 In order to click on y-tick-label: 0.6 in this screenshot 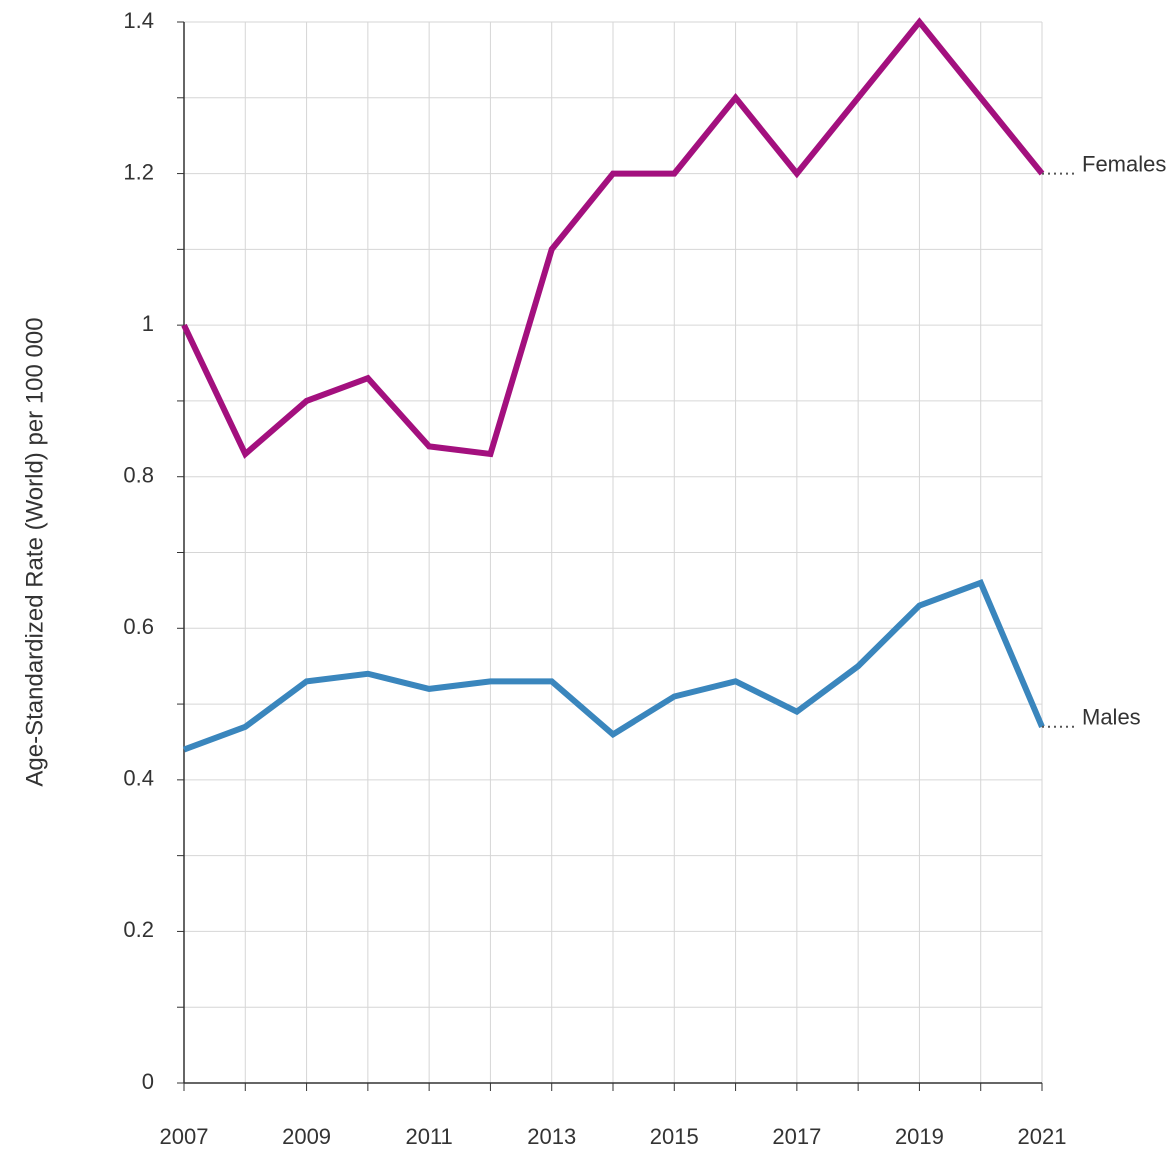, I will do `click(138, 626)`.